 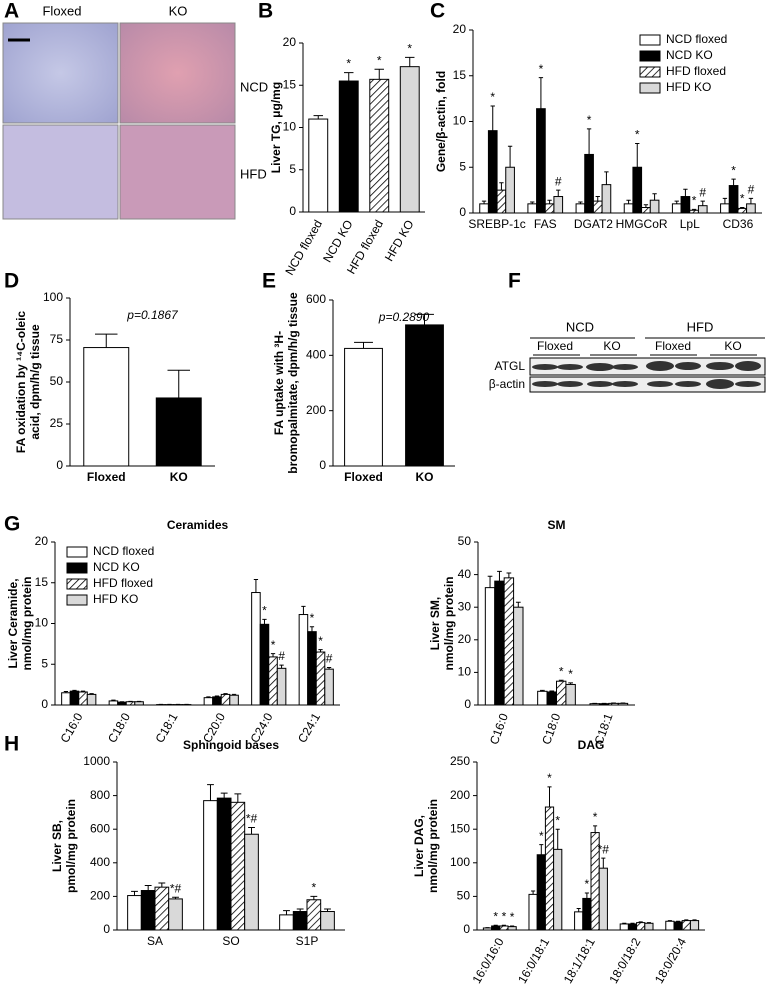 What do you see at coordinates (460, 828) in the screenshot?
I see `y-tick-label: 150` at bounding box center [460, 828].